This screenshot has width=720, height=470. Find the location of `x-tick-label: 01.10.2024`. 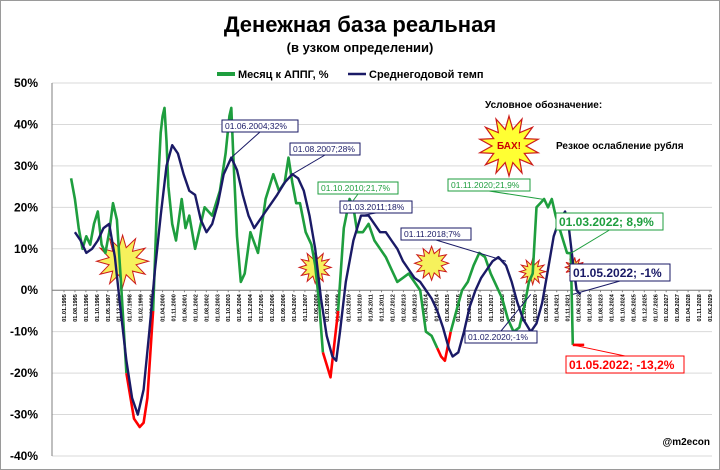

x-tick-label: 01.10.2024 is located at coordinates (623, 307).